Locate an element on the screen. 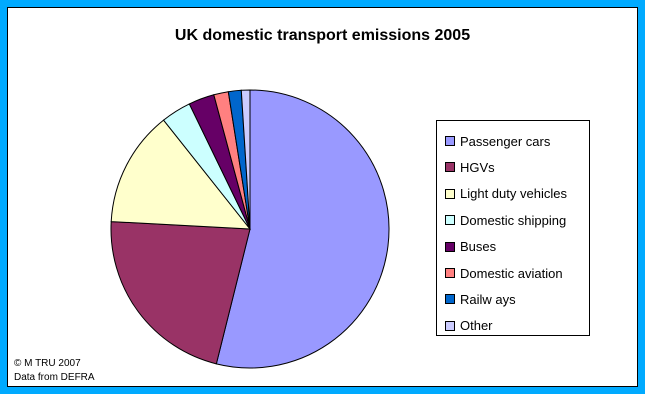 This screenshot has width=645, height=394. legend-item: Buses is located at coordinates (470, 247).